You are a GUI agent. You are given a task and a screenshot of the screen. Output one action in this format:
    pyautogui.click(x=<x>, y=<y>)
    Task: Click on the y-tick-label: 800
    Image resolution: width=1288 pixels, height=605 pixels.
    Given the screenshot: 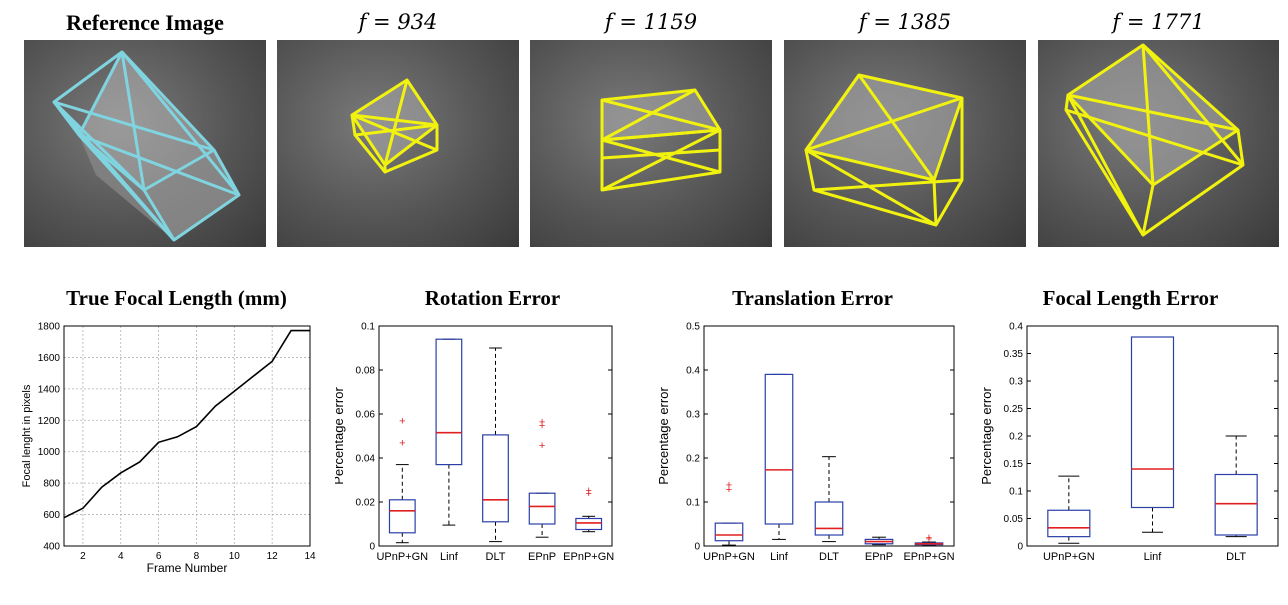 What is the action you would take?
    pyautogui.click(x=51, y=484)
    